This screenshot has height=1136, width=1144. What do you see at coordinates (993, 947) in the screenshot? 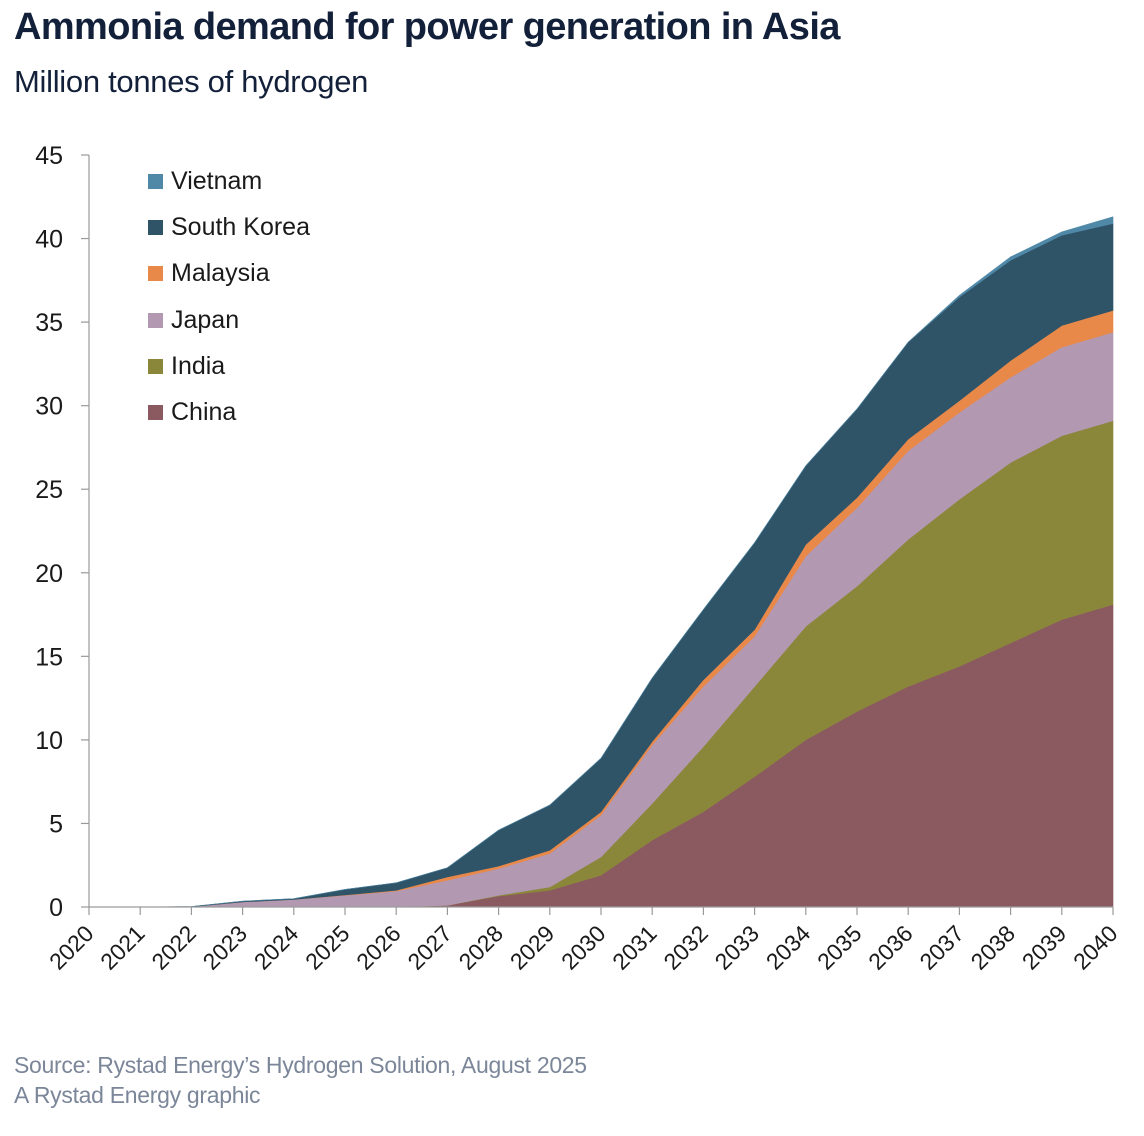
I see `x-tick-label: 2038` at bounding box center [993, 947].